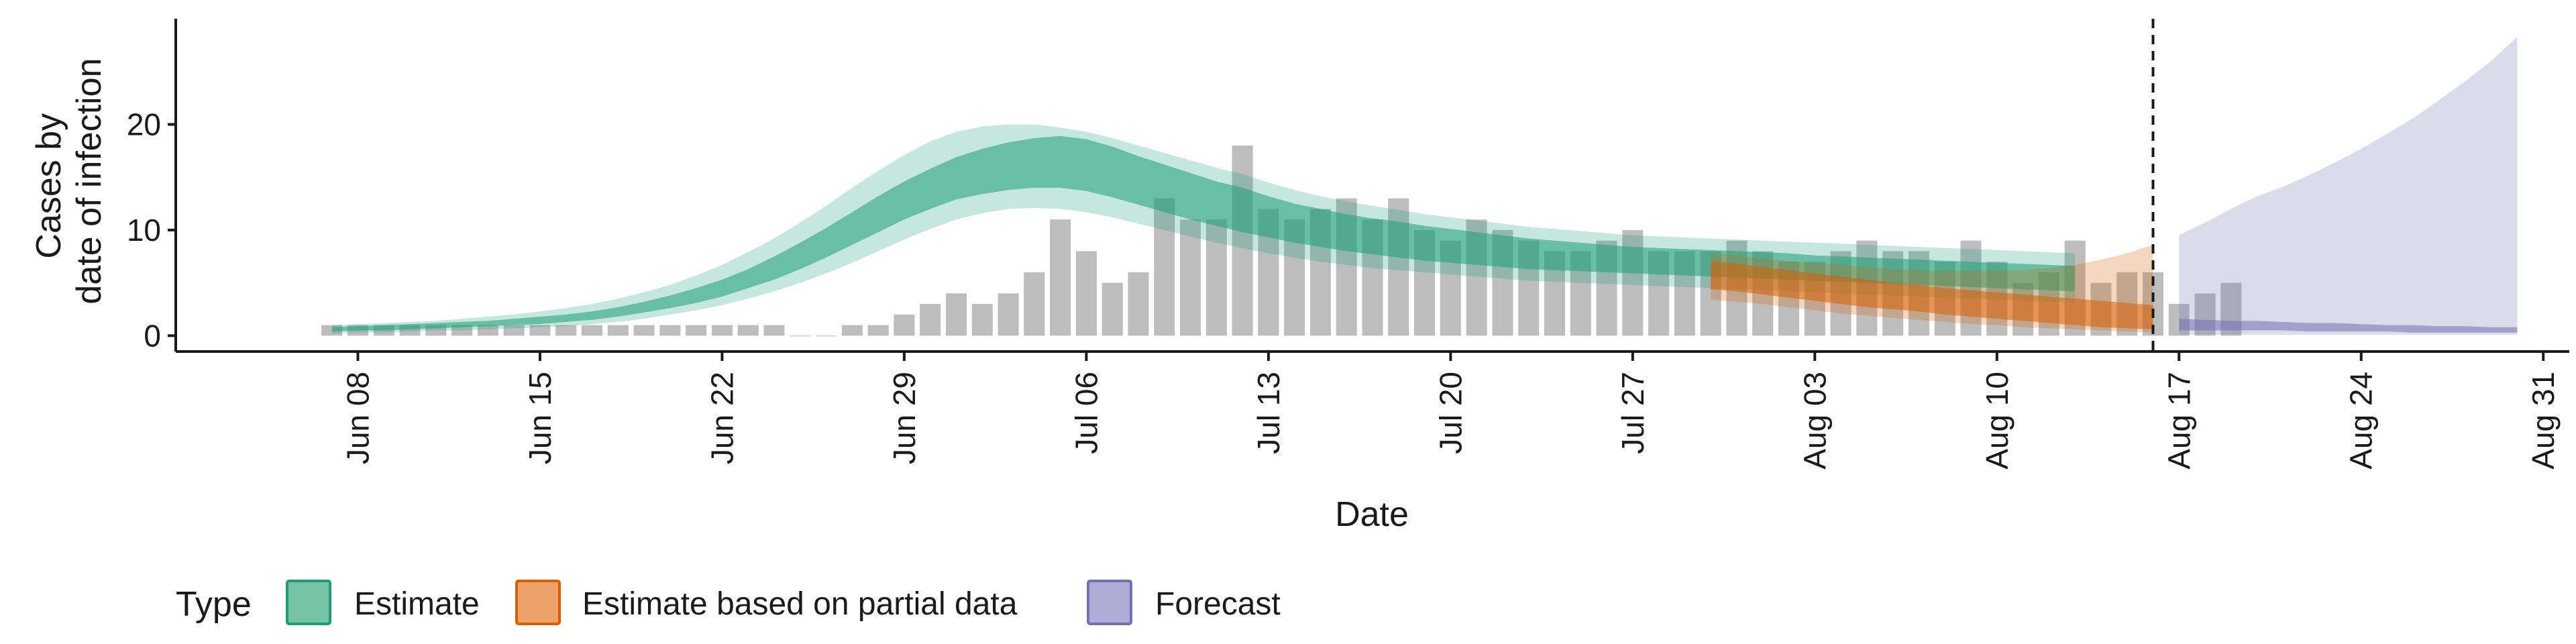 This screenshot has width=2576, height=644. Describe the element at coordinates (1997, 421) in the screenshot. I see `x-tick-label: Aug 10` at that location.